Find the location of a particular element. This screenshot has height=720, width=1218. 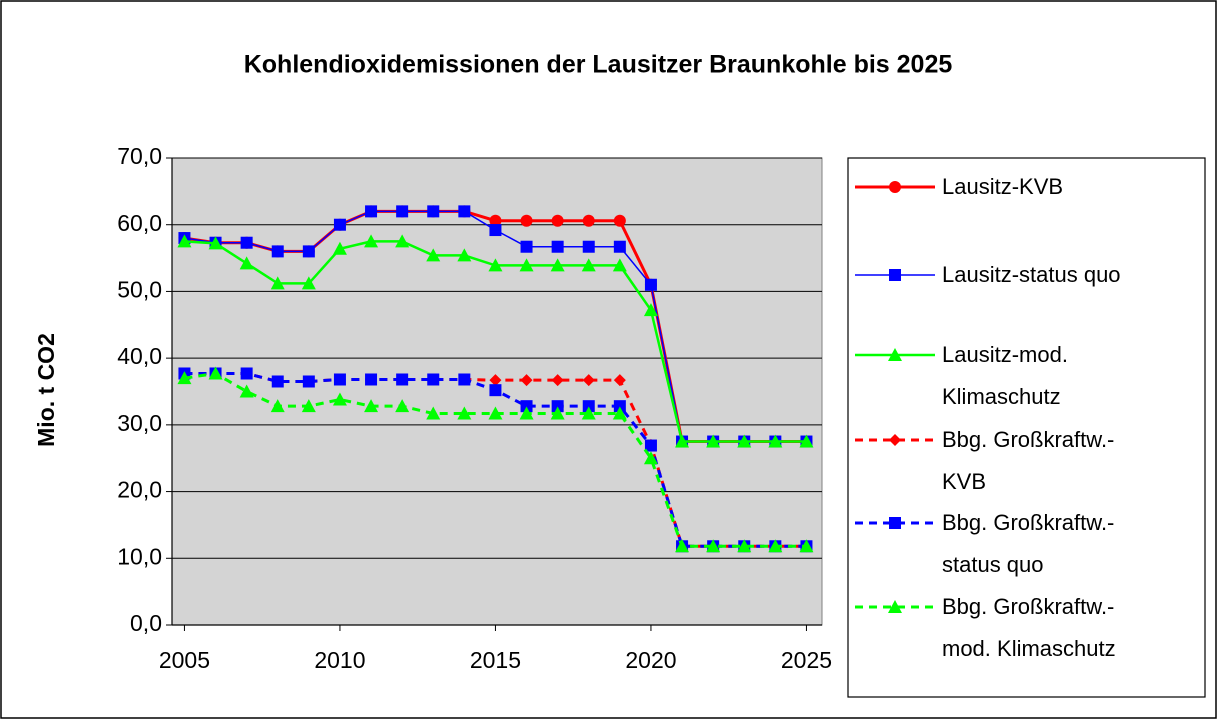

x-tick-label: 2005 is located at coordinates (184, 660).